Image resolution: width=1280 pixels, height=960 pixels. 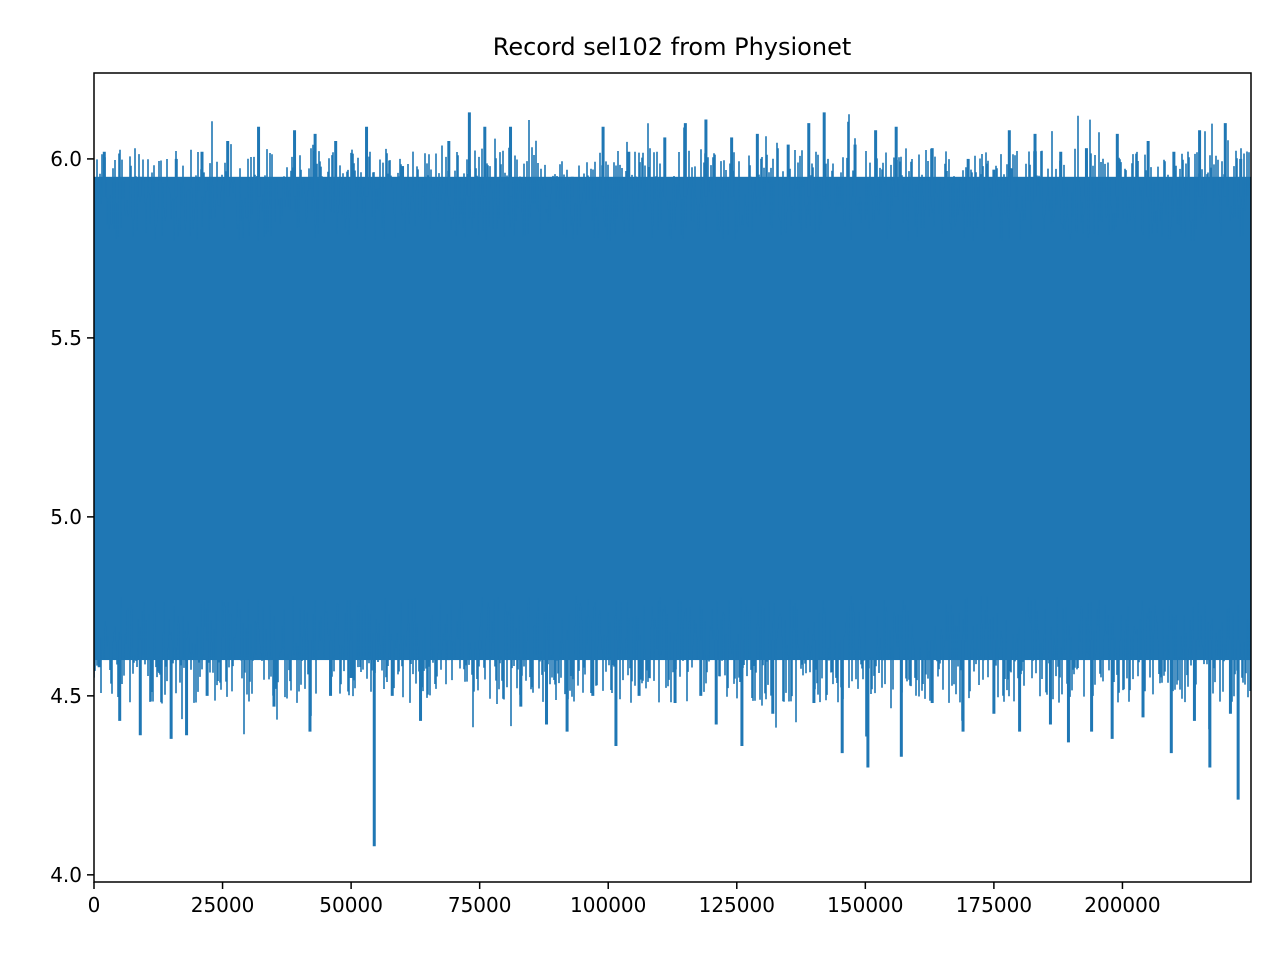 I want to click on x-tick-label: 150000, so click(x=865, y=905).